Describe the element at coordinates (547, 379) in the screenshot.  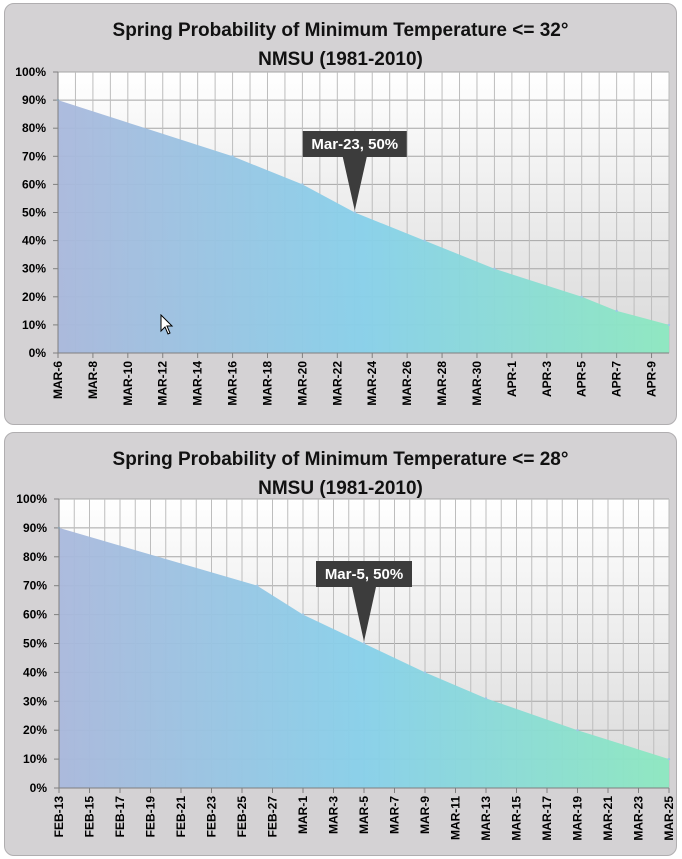
I see `x-tick-label: APR-3` at that location.